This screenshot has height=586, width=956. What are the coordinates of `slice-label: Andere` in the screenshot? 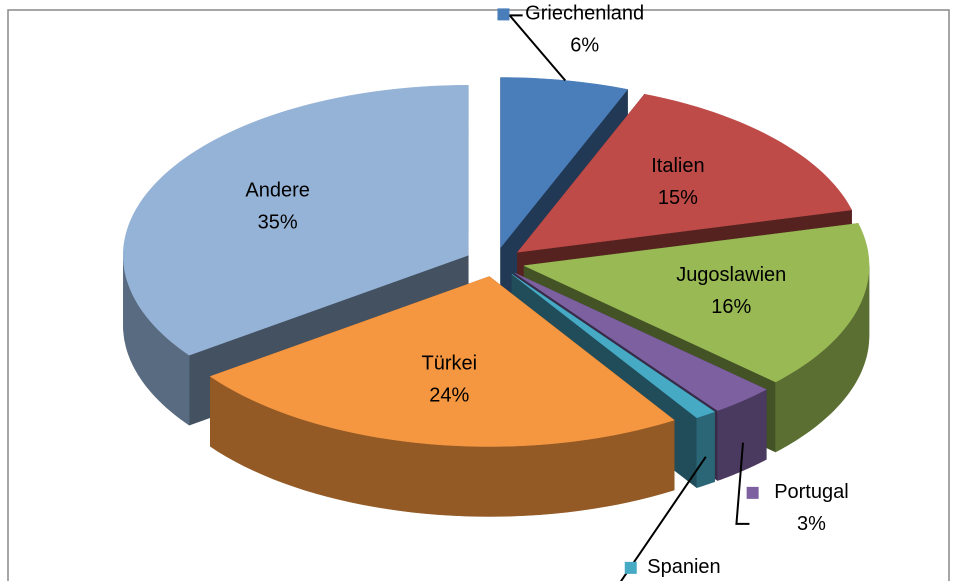 It's located at (277, 191).